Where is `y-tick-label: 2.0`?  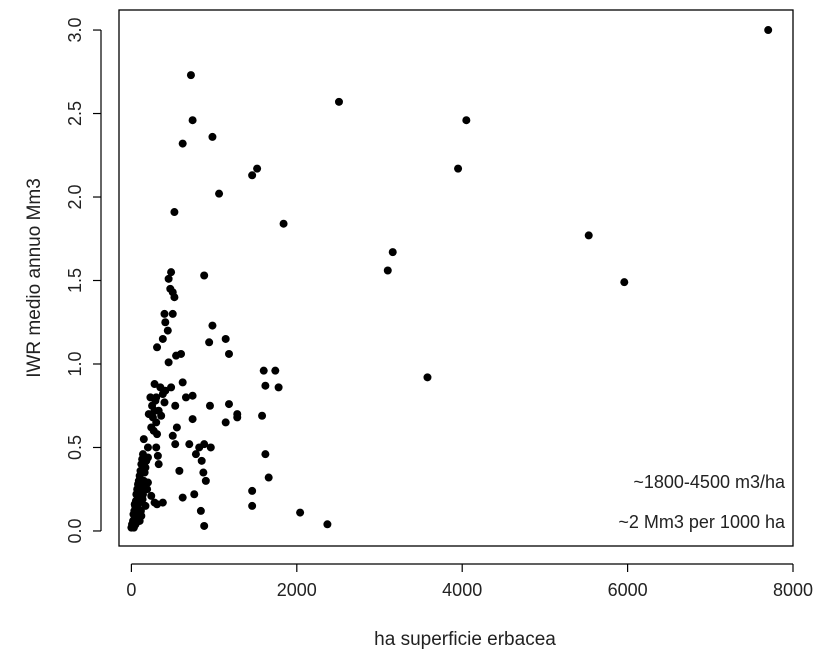
y-tick-label: 2.0 is located at coordinates (75, 196).